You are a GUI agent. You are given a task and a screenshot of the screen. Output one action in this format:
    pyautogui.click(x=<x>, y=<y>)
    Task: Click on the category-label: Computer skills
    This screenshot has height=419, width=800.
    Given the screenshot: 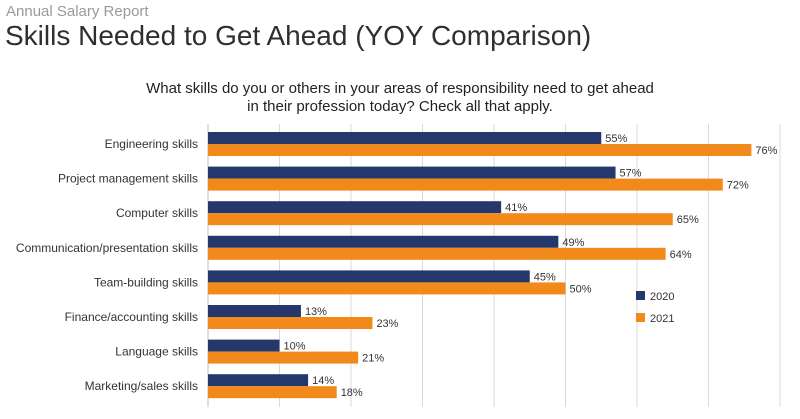 What is the action you would take?
    pyautogui.click(x=157, y=213)
    